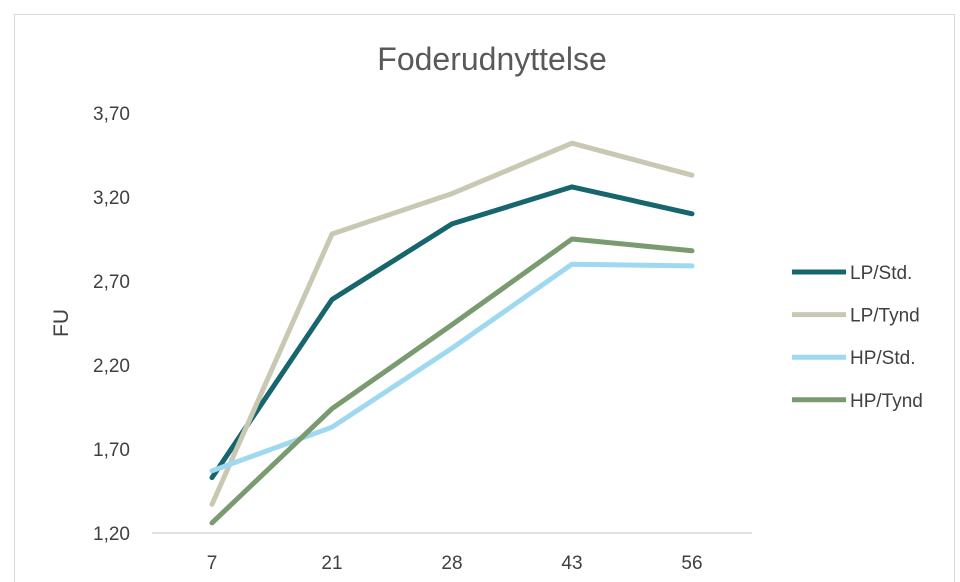 The width and height of the screenshot is (960, 582). I want to click on y-tick-label: 1,70, so click(111, 450).